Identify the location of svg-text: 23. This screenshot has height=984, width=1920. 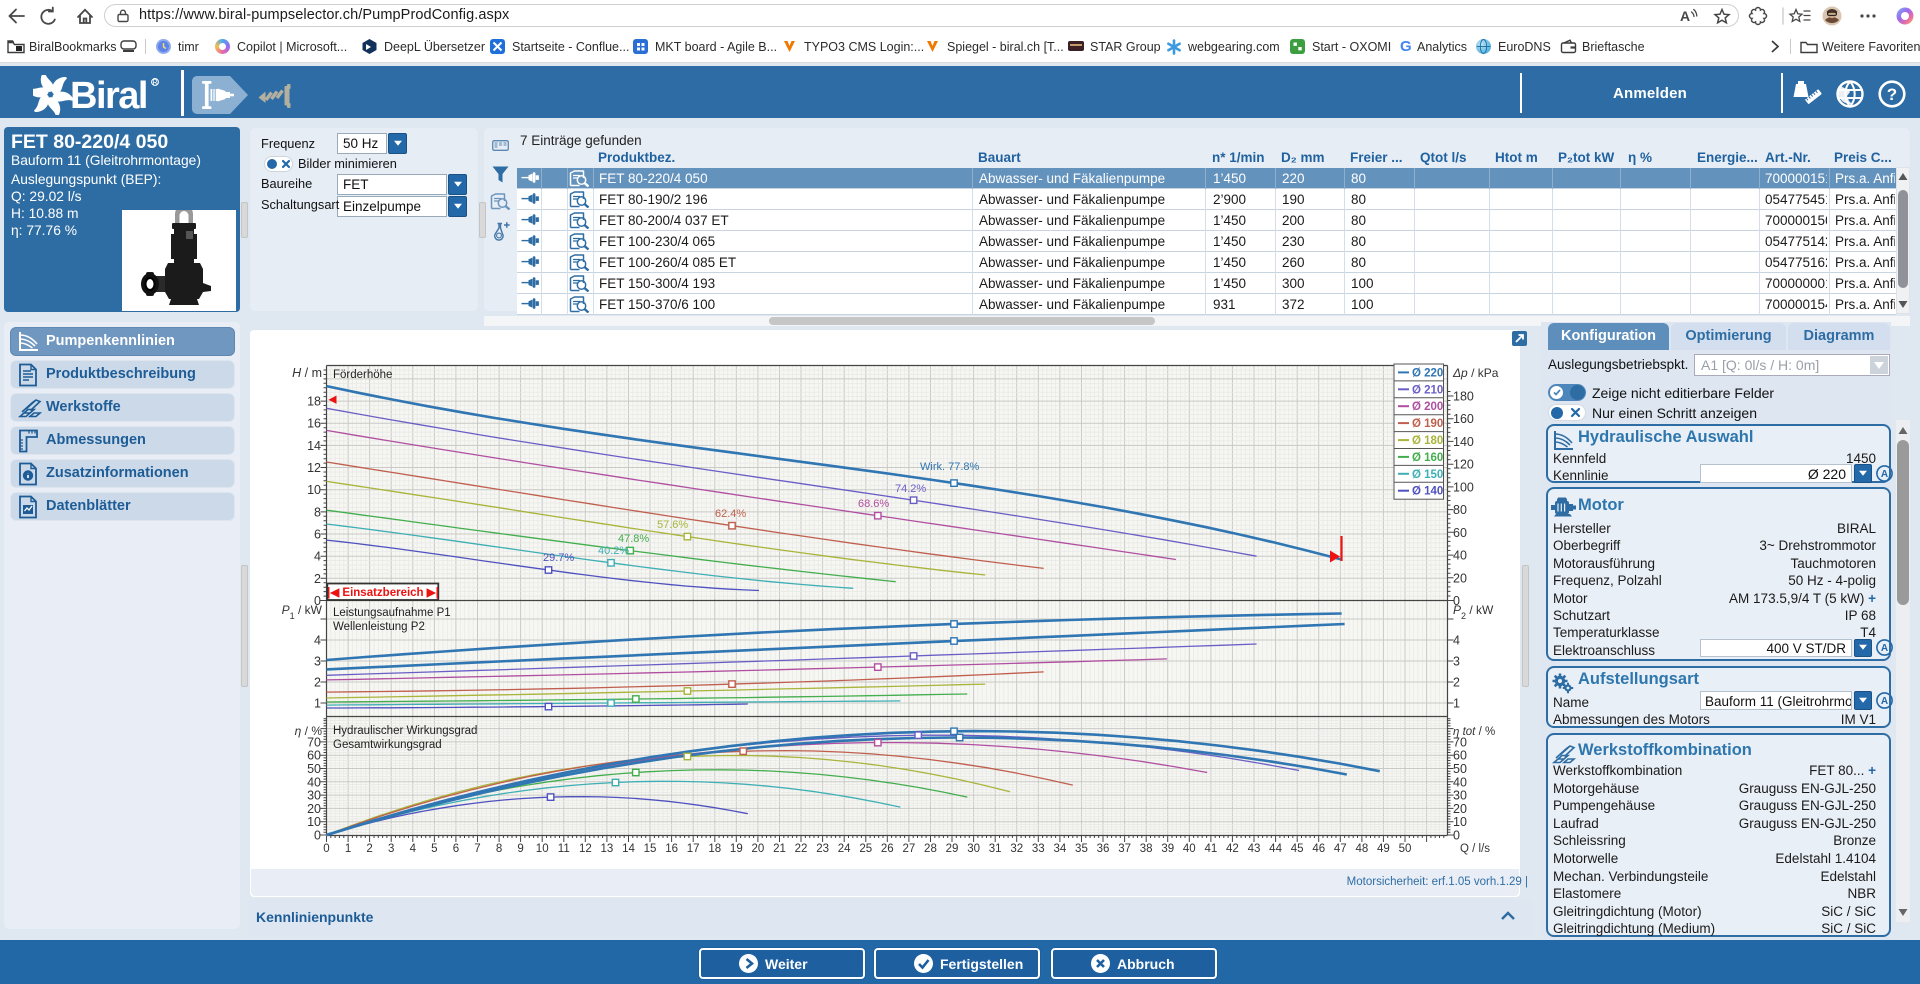
(822, 849).